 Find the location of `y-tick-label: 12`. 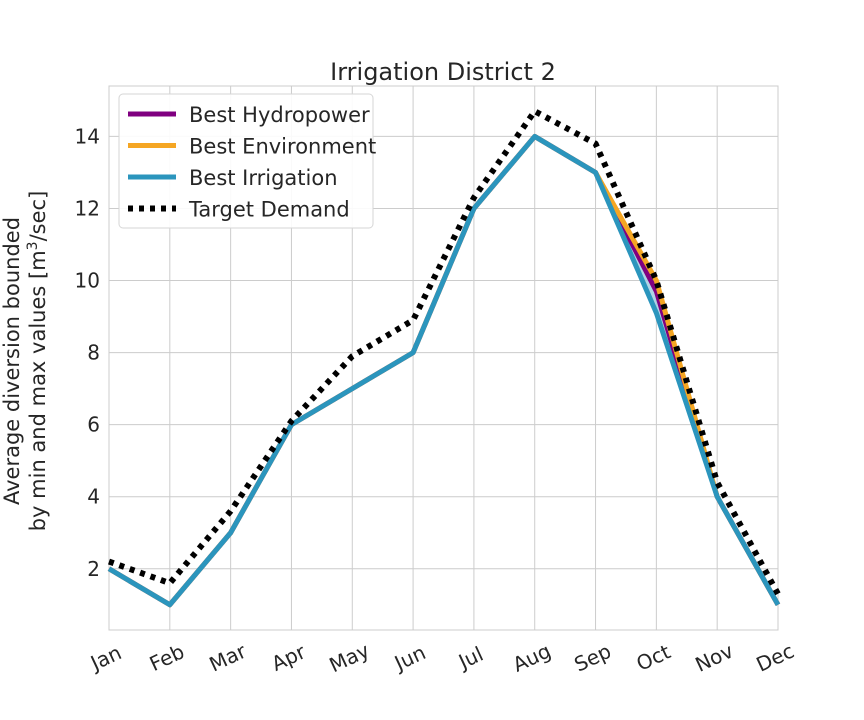

y-tick-label: 12 is located at coordinates (87, 208).